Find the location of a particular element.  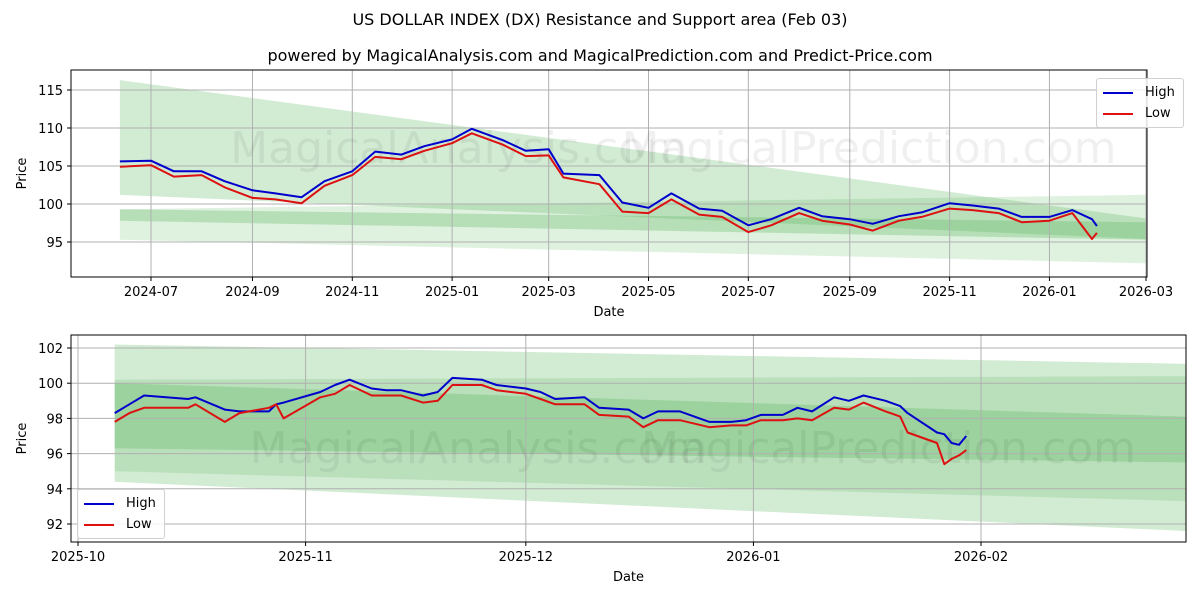

band-support-inner is located at coordinates (632, 224).